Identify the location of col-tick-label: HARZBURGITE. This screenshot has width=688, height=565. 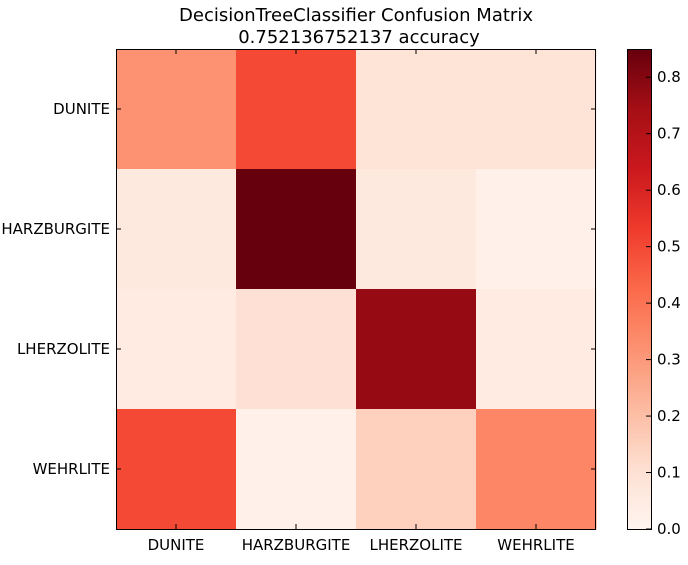
(296, 545).